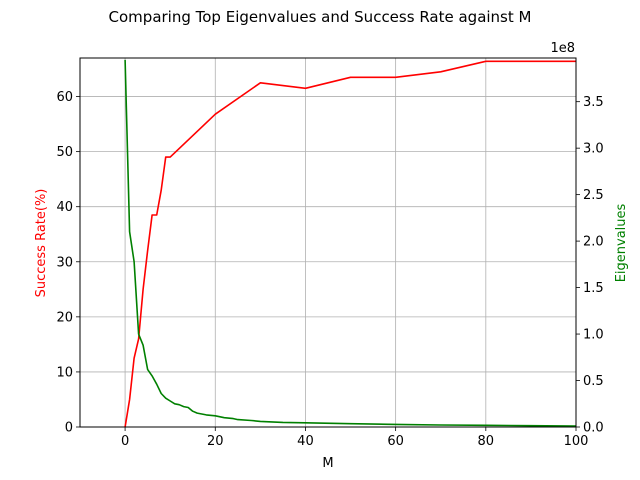 Image resolution: width=640 pixels, height=480 pixels. I want to click on x-tick-label: 80, so click(486, 441).